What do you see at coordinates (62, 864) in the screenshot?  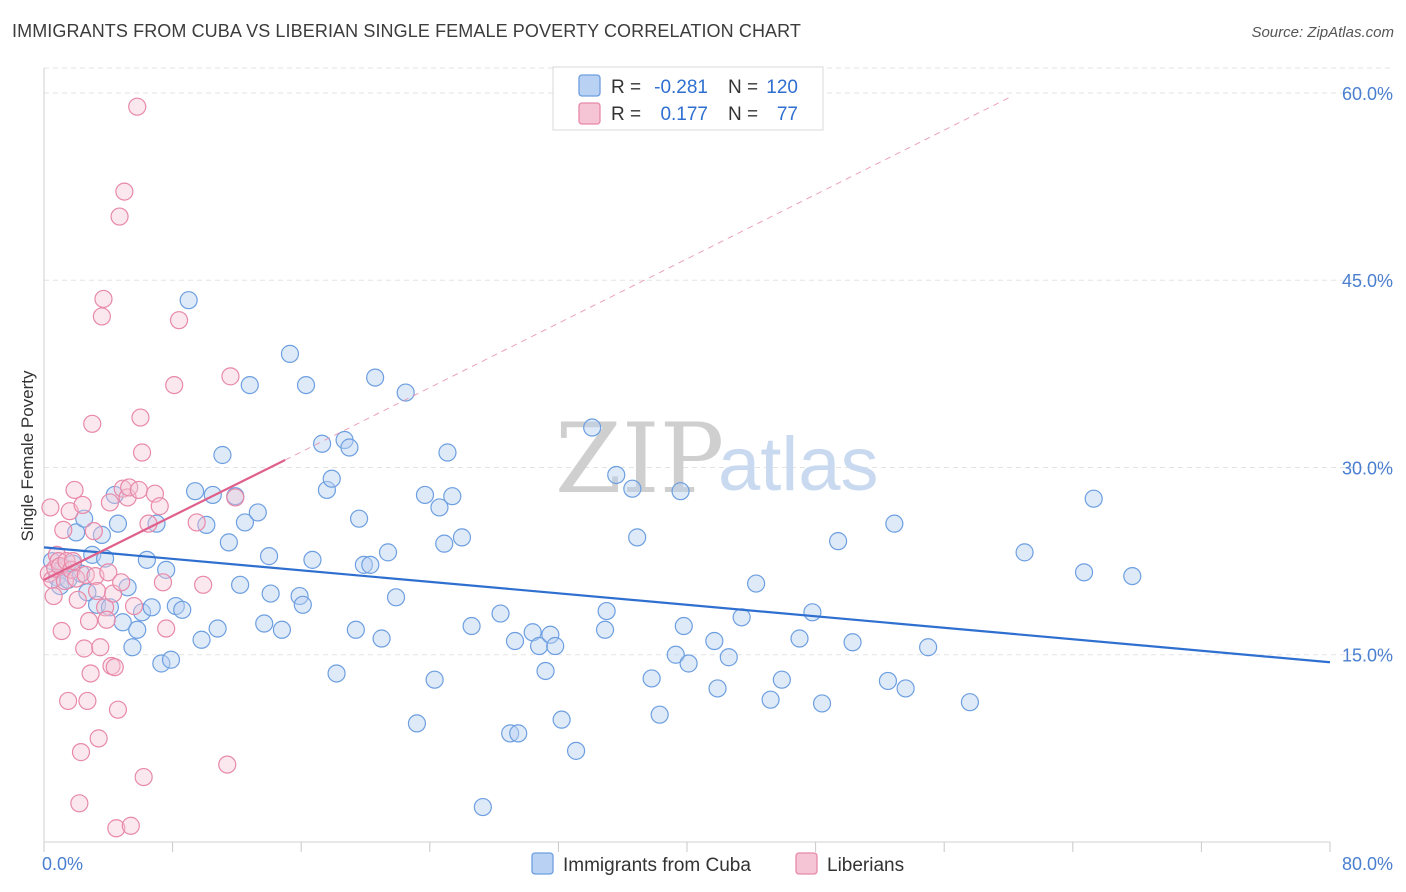 I see `x-tick-label: 0.0%` at bounding box center [62, 864].